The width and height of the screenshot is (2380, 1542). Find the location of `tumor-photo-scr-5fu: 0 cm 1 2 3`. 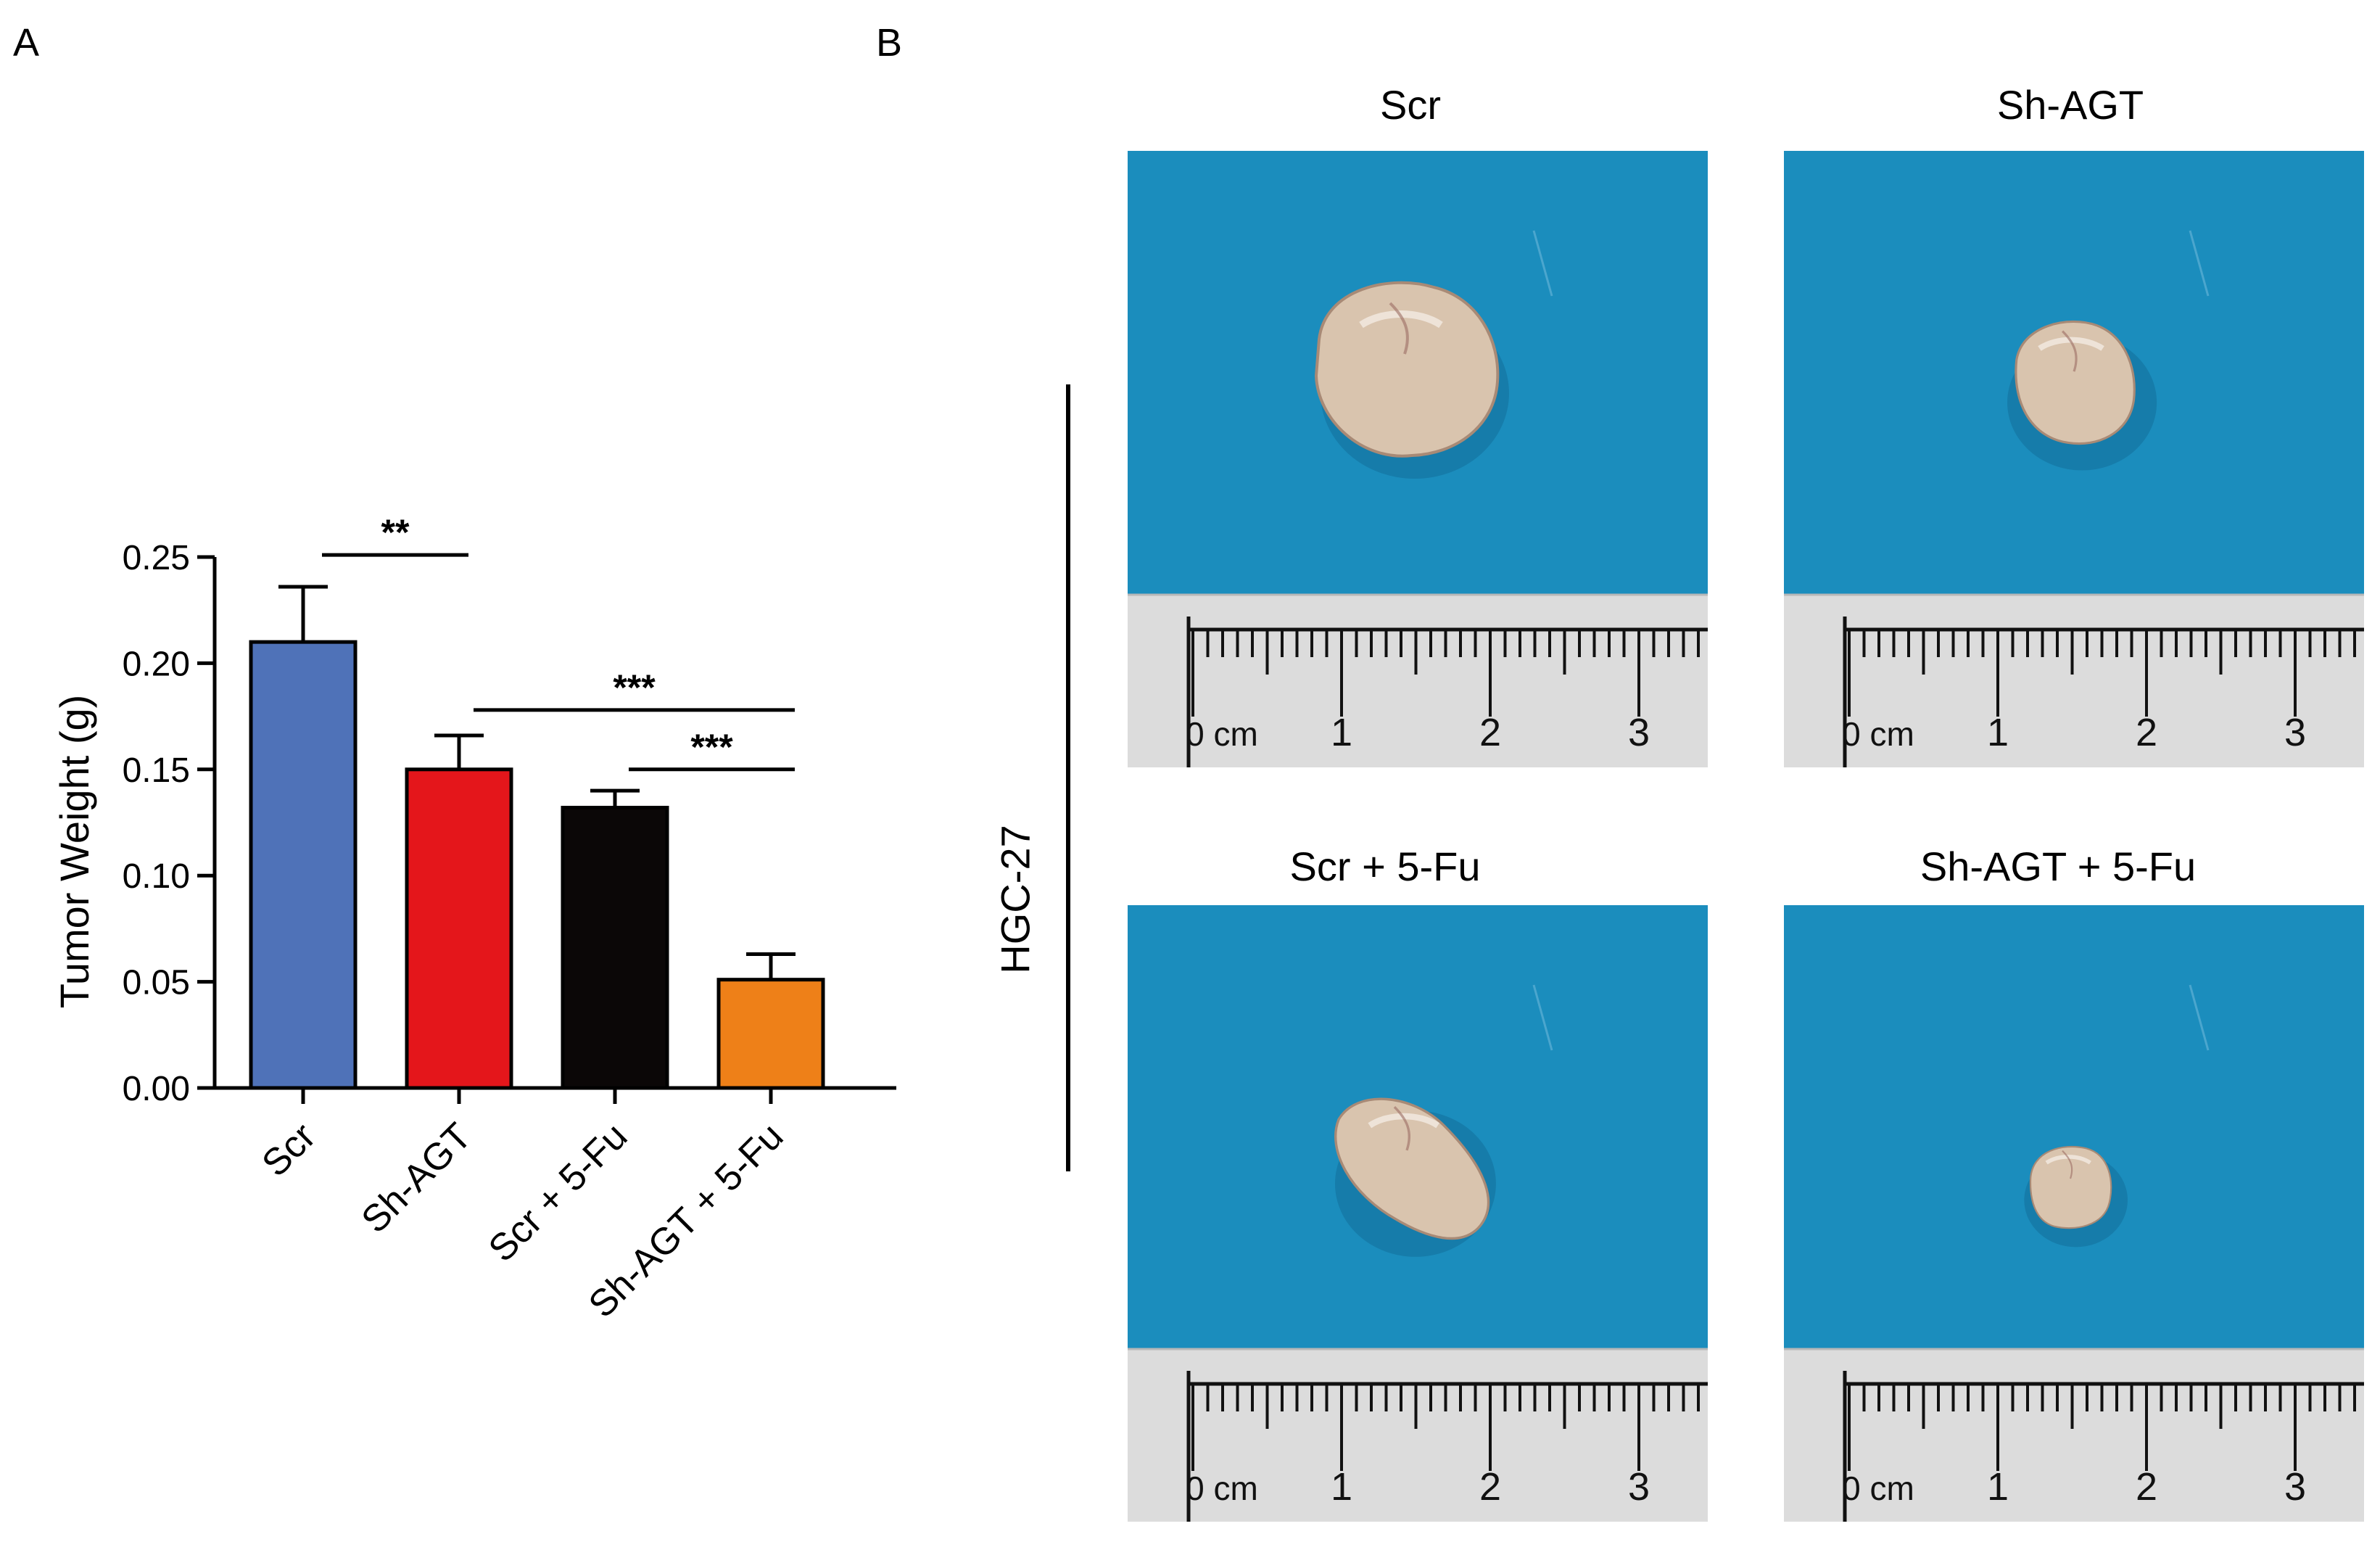

tumor-photo-scr-5fu: 0 cm 1 2 3 is located at coordinates (1418, 1213).